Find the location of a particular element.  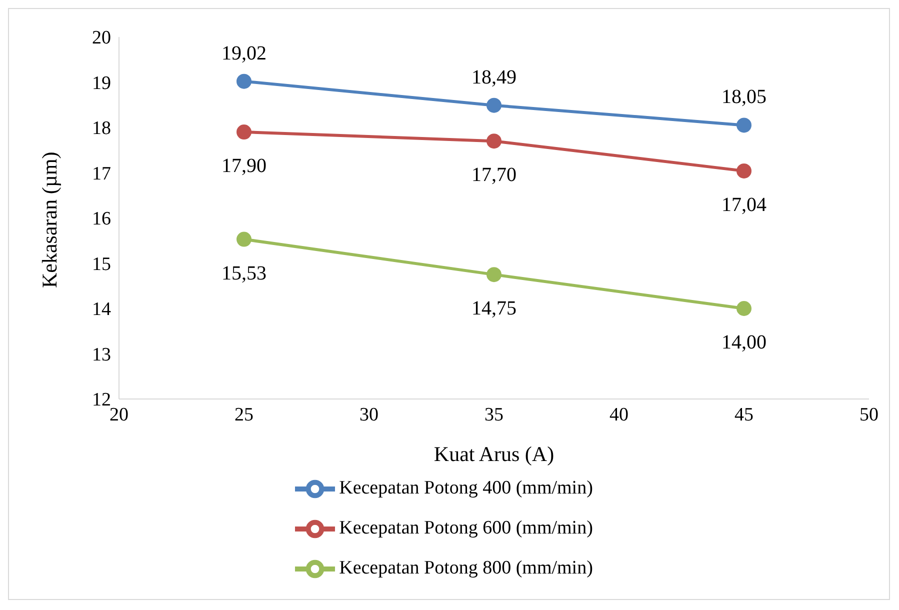

legend-label: Kecepatan Potong 800 (mm/min) is located at coordinates (466, 567).